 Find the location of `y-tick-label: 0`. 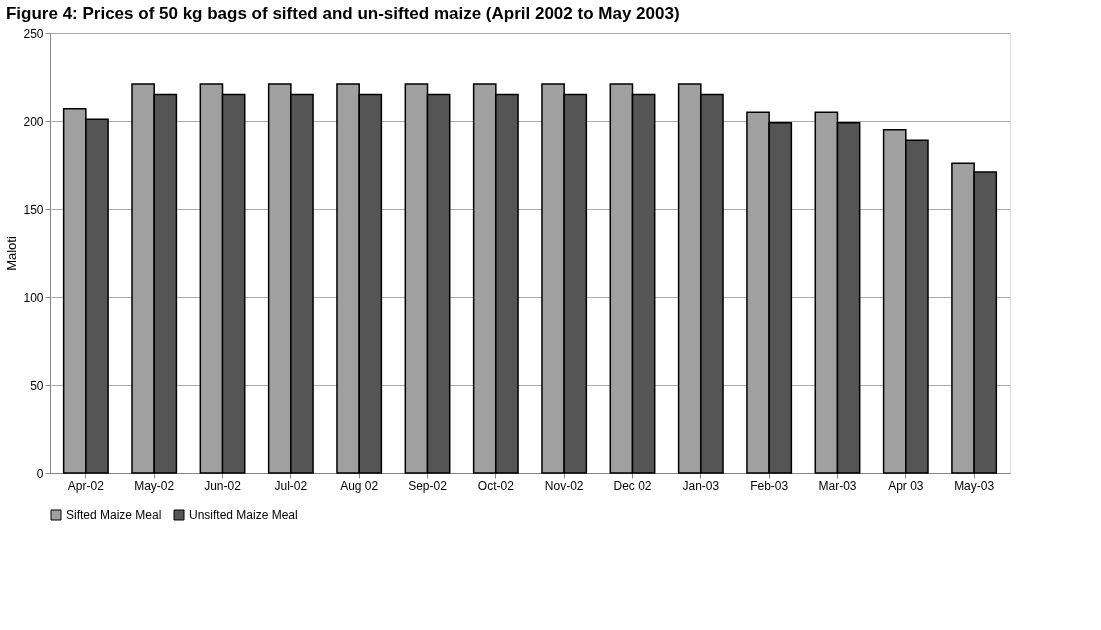

y-tick-label: 0 is located at coordinates (40, 473).